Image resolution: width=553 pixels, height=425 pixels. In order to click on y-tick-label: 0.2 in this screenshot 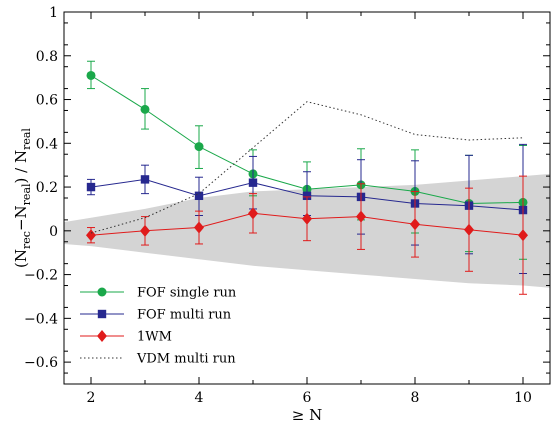, I will do `click(47, 188)`.